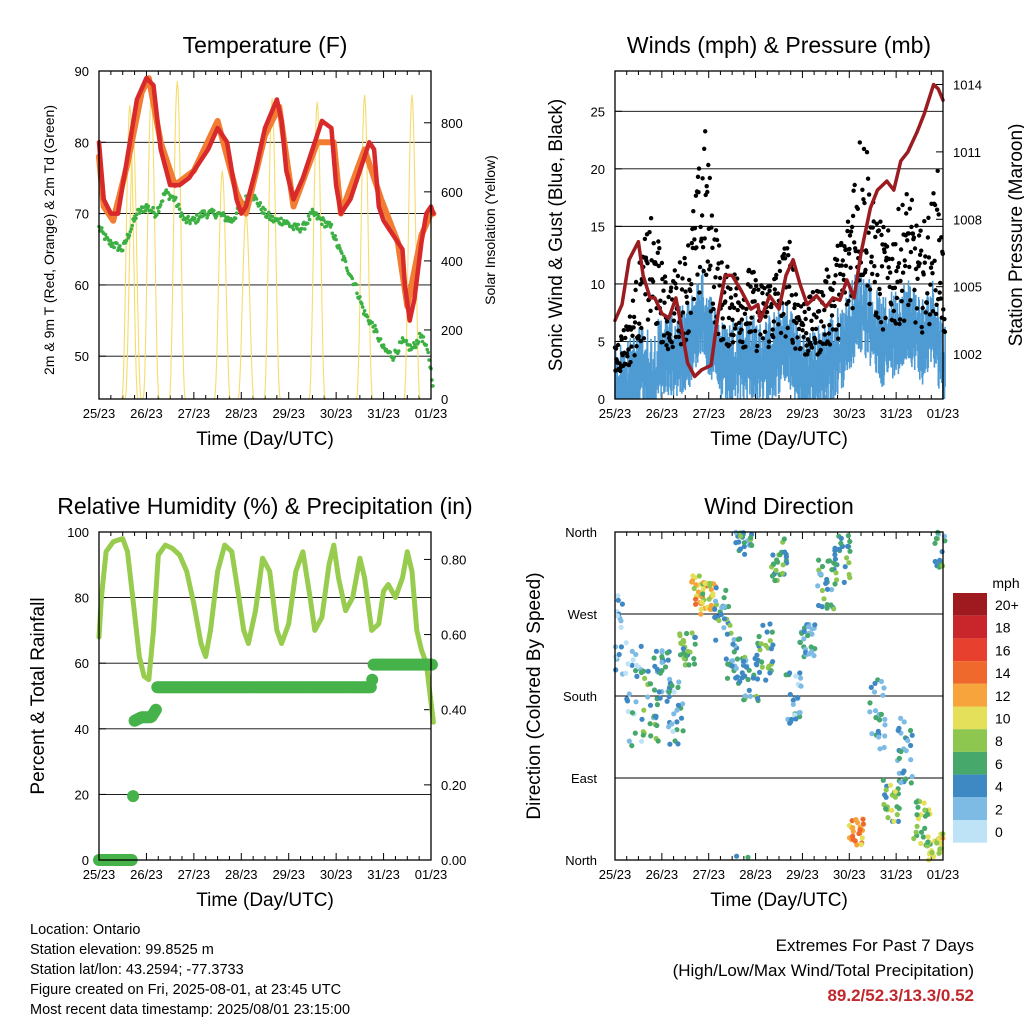 Image resolution: width=1024 pixels, height=1024 pixels. Describe the element at coordinates (336, 874) in the screenshot. I see `x-tick-label: 30/23` at that location.